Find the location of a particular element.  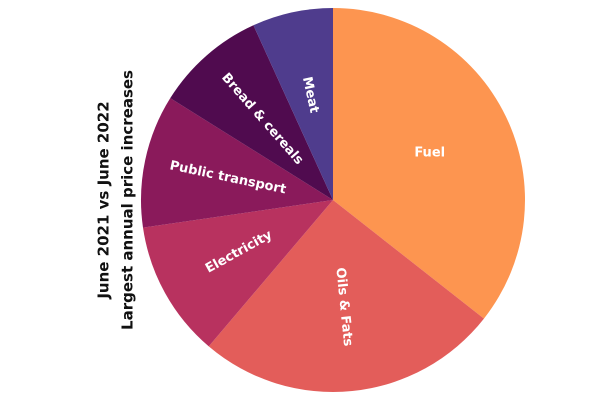

slice-label: Fuel is located at coordinates (429, 153).